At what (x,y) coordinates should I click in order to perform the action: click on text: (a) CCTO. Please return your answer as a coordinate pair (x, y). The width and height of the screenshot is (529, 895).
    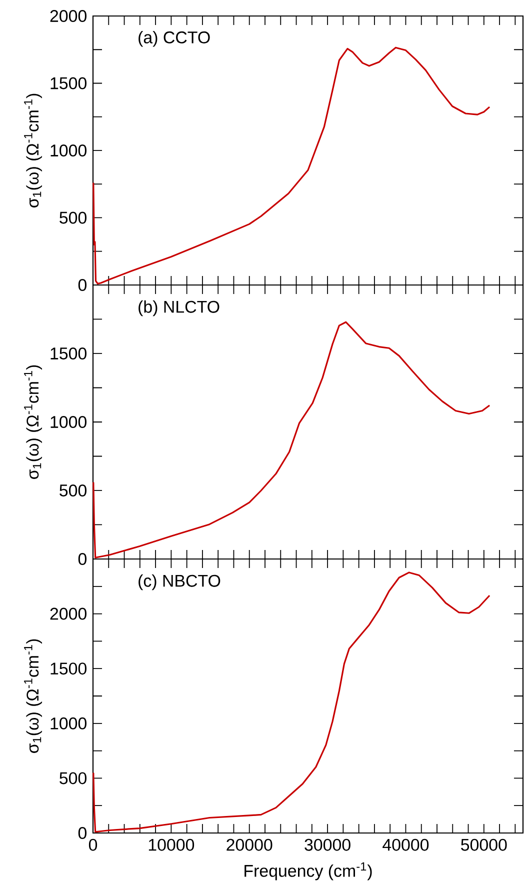
    Looking at the image, I should click on (174, 38).